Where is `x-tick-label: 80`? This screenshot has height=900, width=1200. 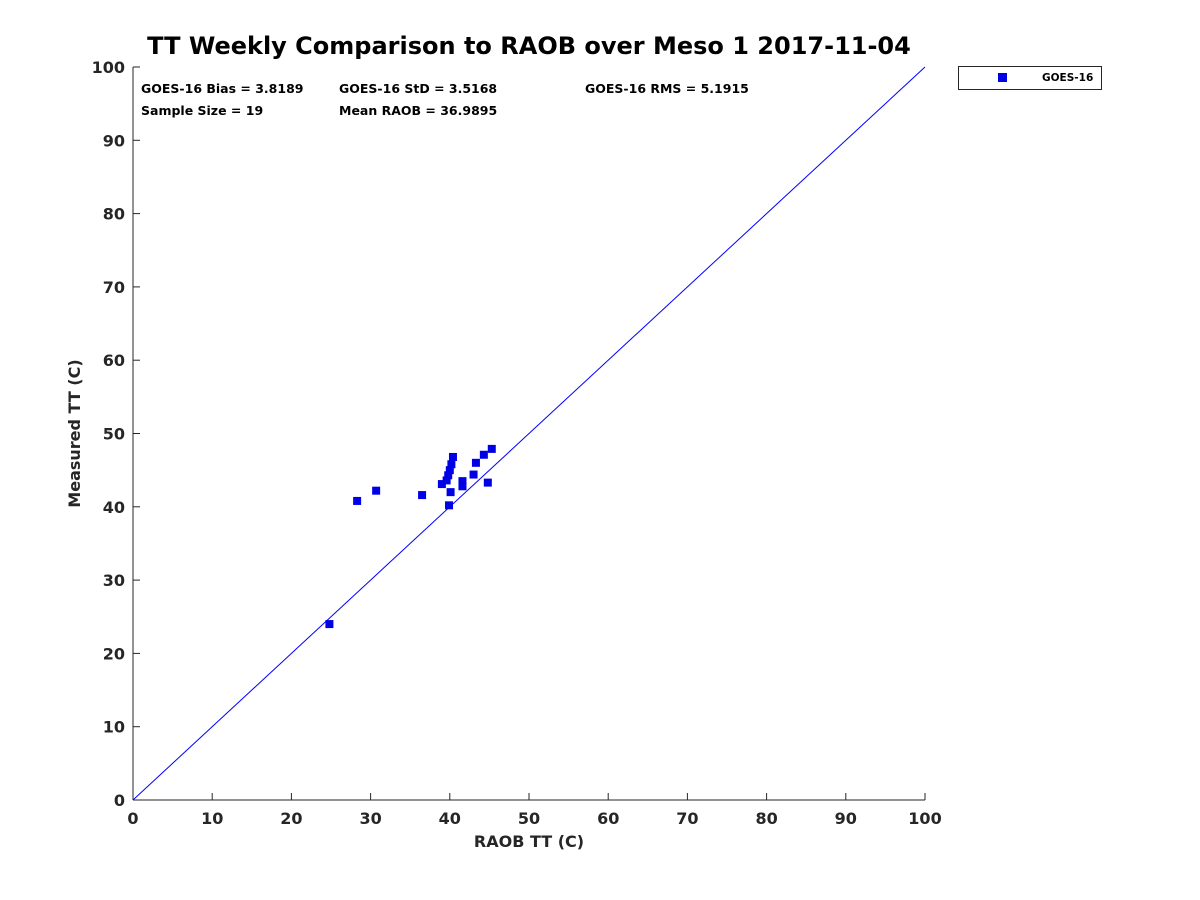 x-tick-label: 80 is located at coordinates (766, 818).